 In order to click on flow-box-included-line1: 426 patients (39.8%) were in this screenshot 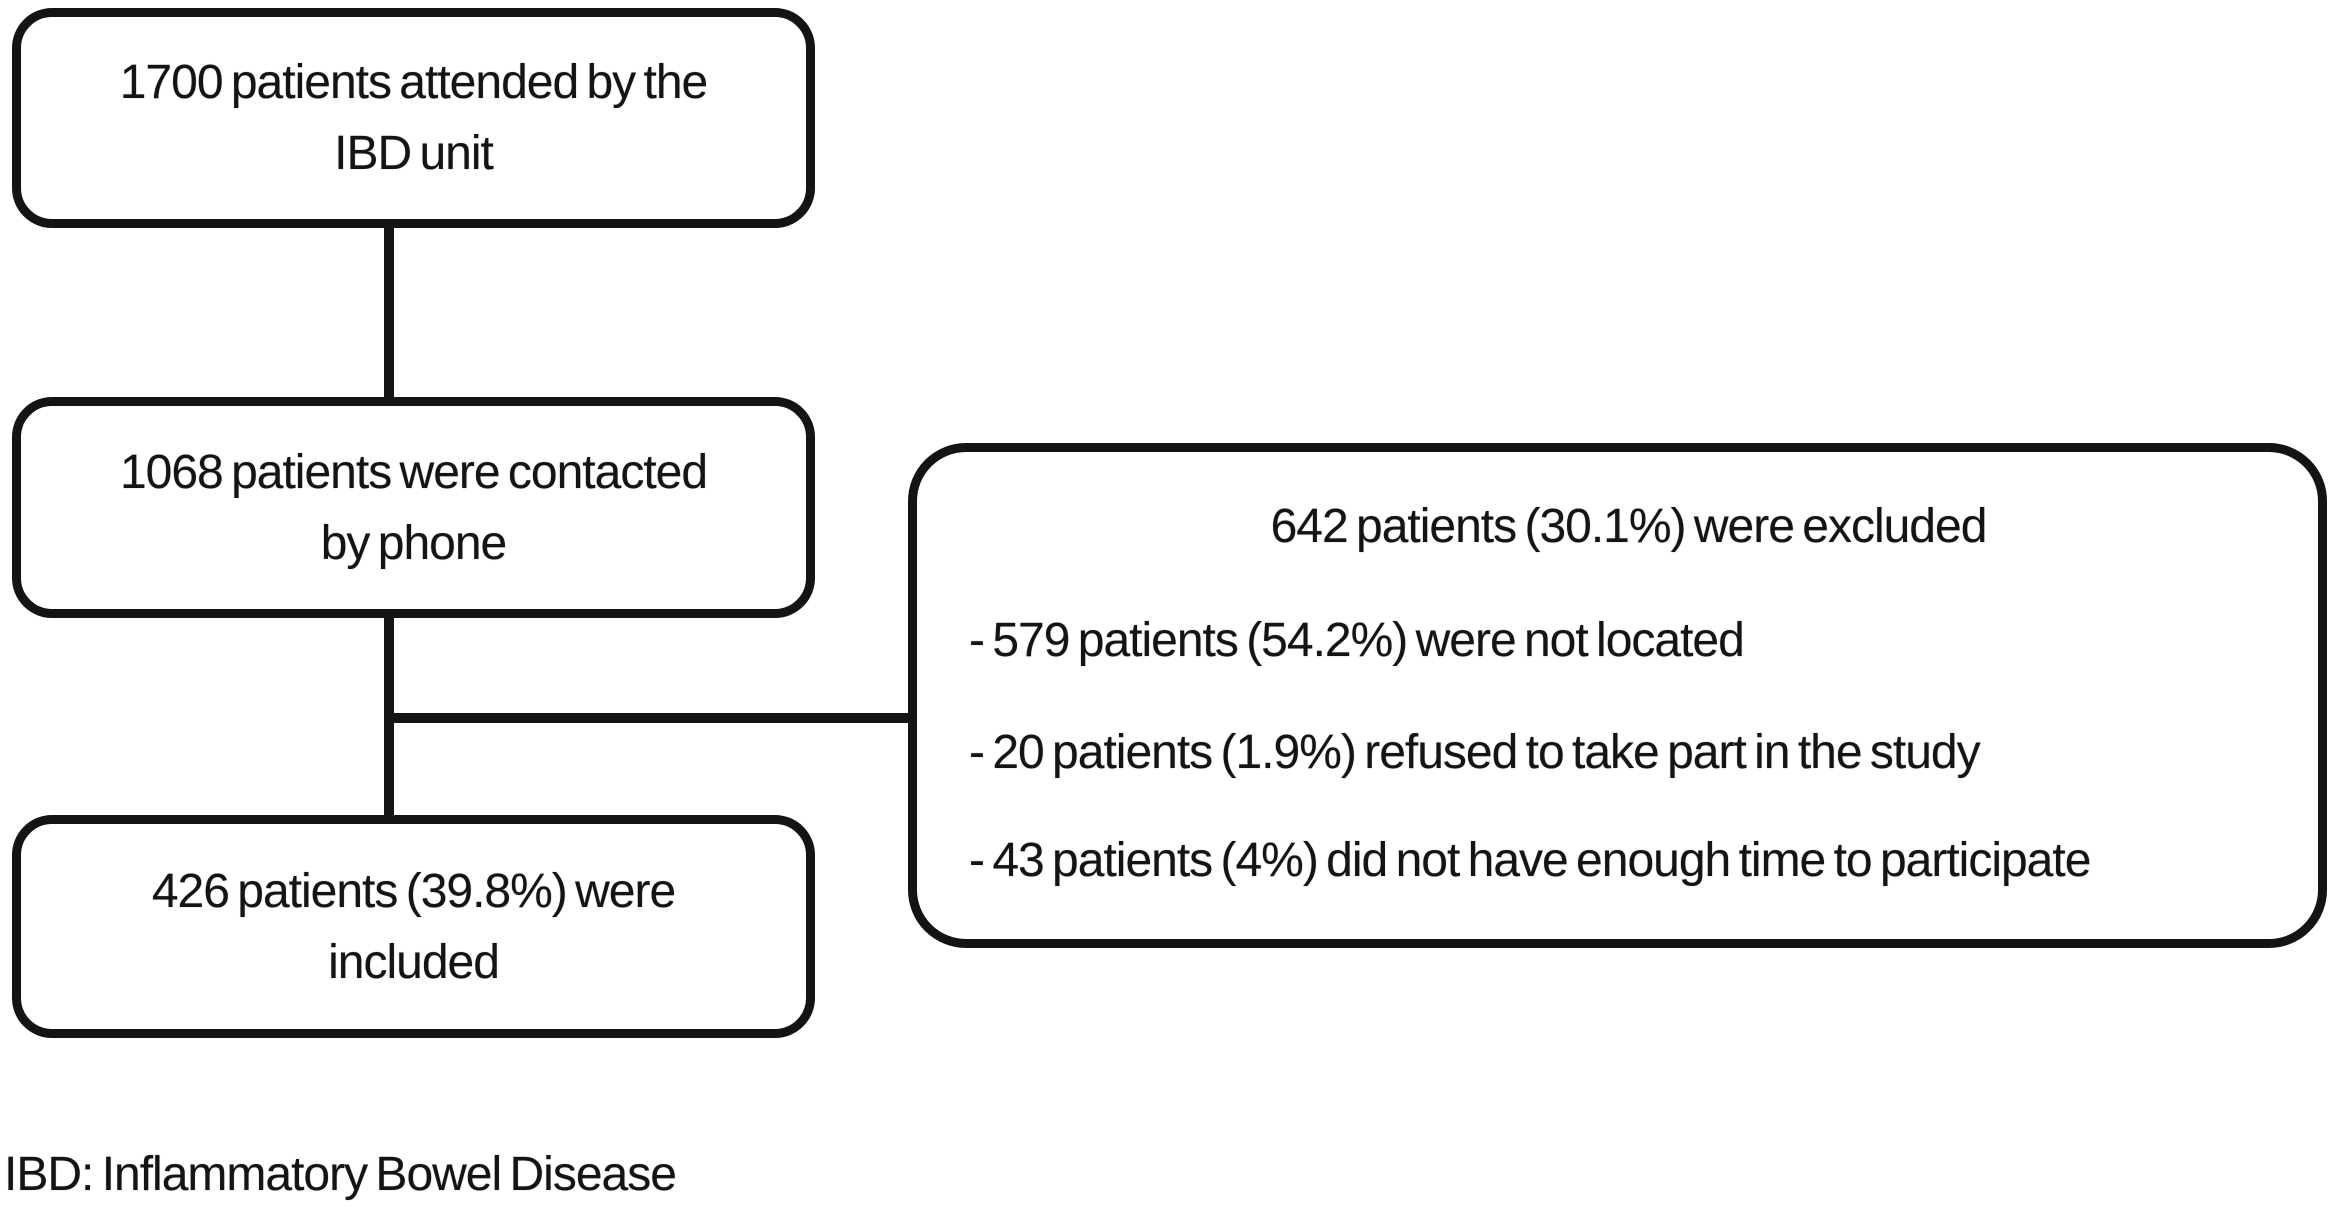, I will do `click(413, 891)`.